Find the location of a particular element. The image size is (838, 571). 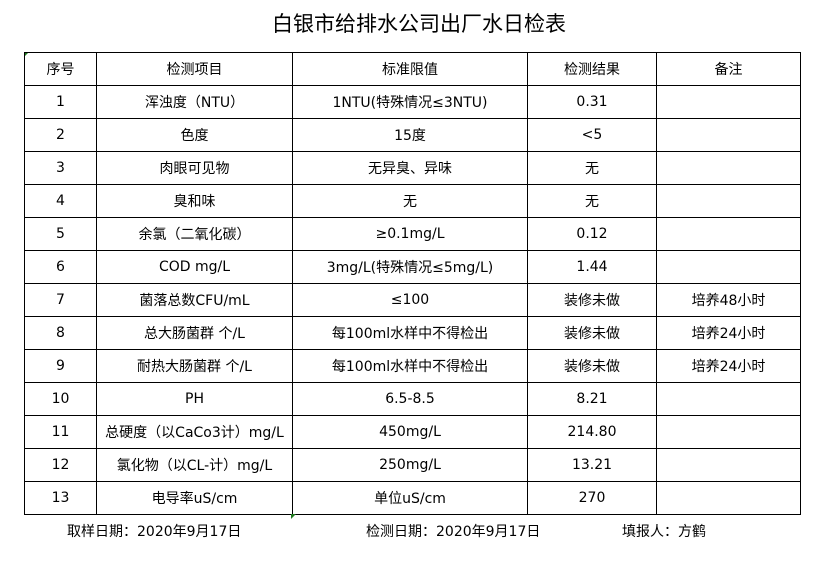

table-cell: 7 is located at coordinates (60, 300).